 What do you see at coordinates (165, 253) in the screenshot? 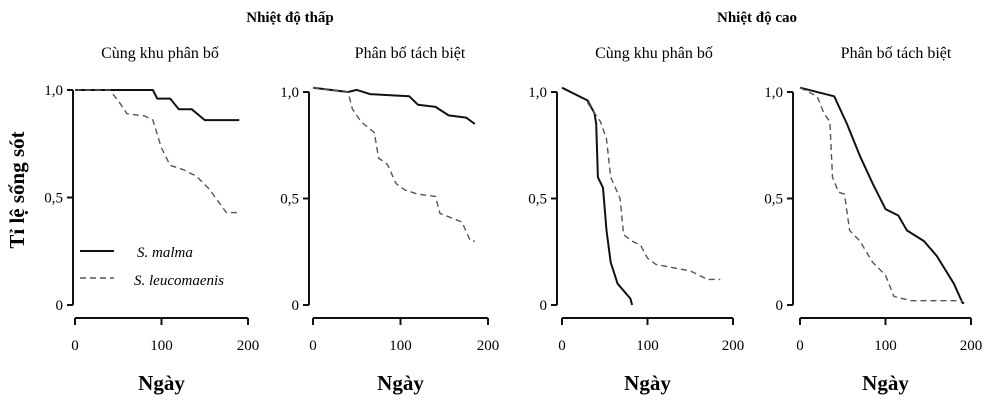
I see `legend-label-malma: S. malma` at bounding box center [165, 253].